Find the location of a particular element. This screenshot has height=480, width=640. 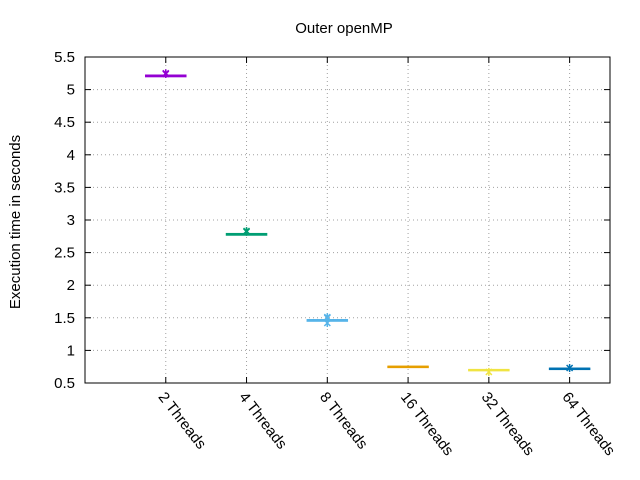

x-tick-label: 4 Threads is located at coordinates (262, 420).